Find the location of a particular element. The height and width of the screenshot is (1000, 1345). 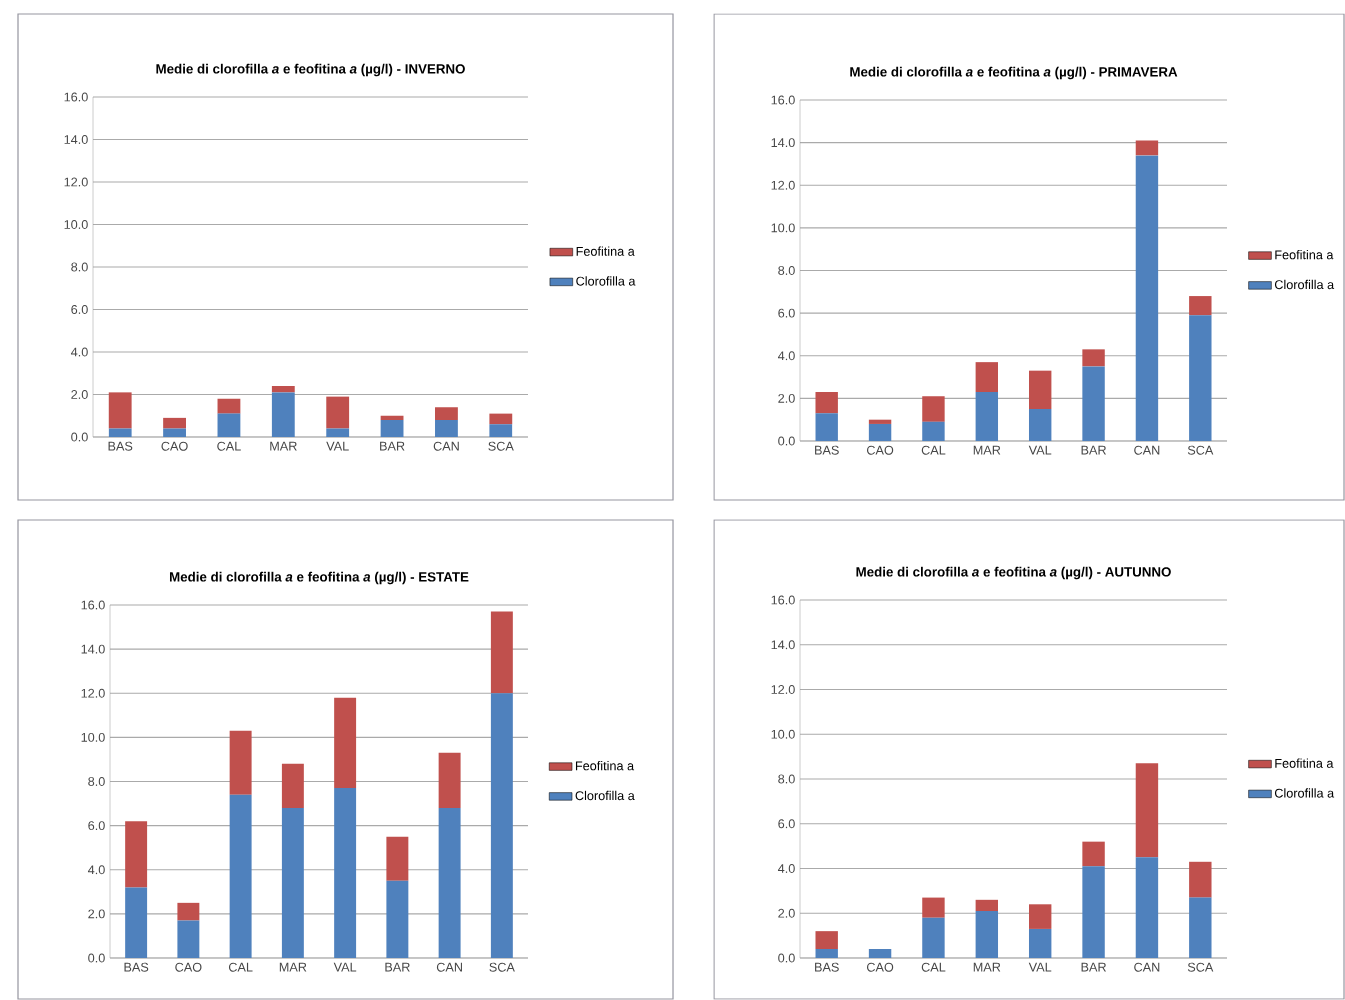

chart-title: Medie di clorofilla a e feofitina a (µg/l) - PRIMAVERA is located at coordinates (1014, 73).